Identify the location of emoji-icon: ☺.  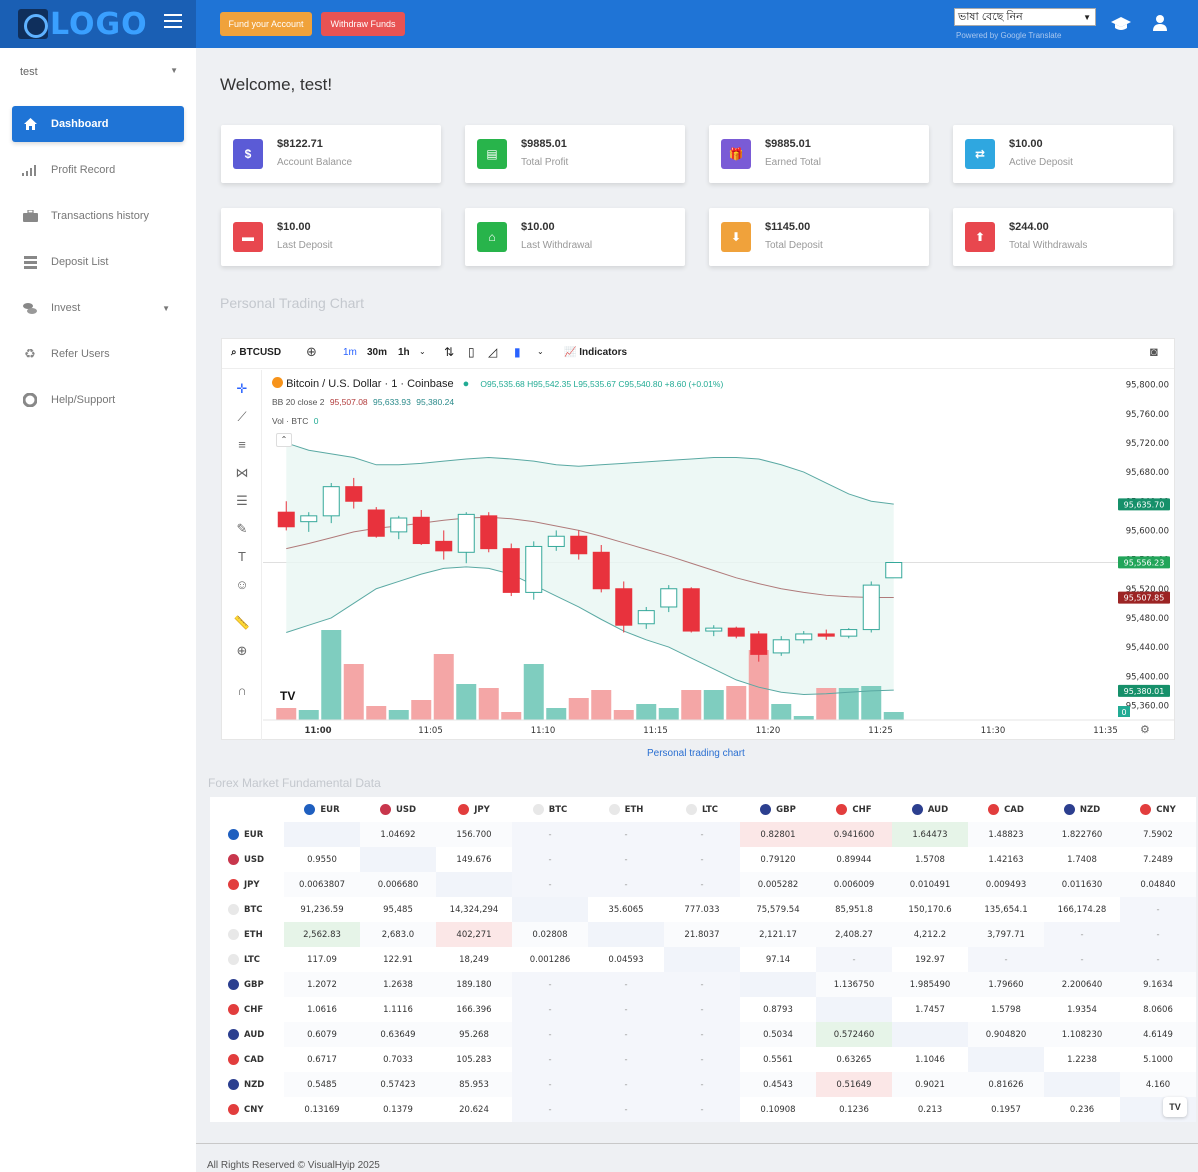
(242, 584).